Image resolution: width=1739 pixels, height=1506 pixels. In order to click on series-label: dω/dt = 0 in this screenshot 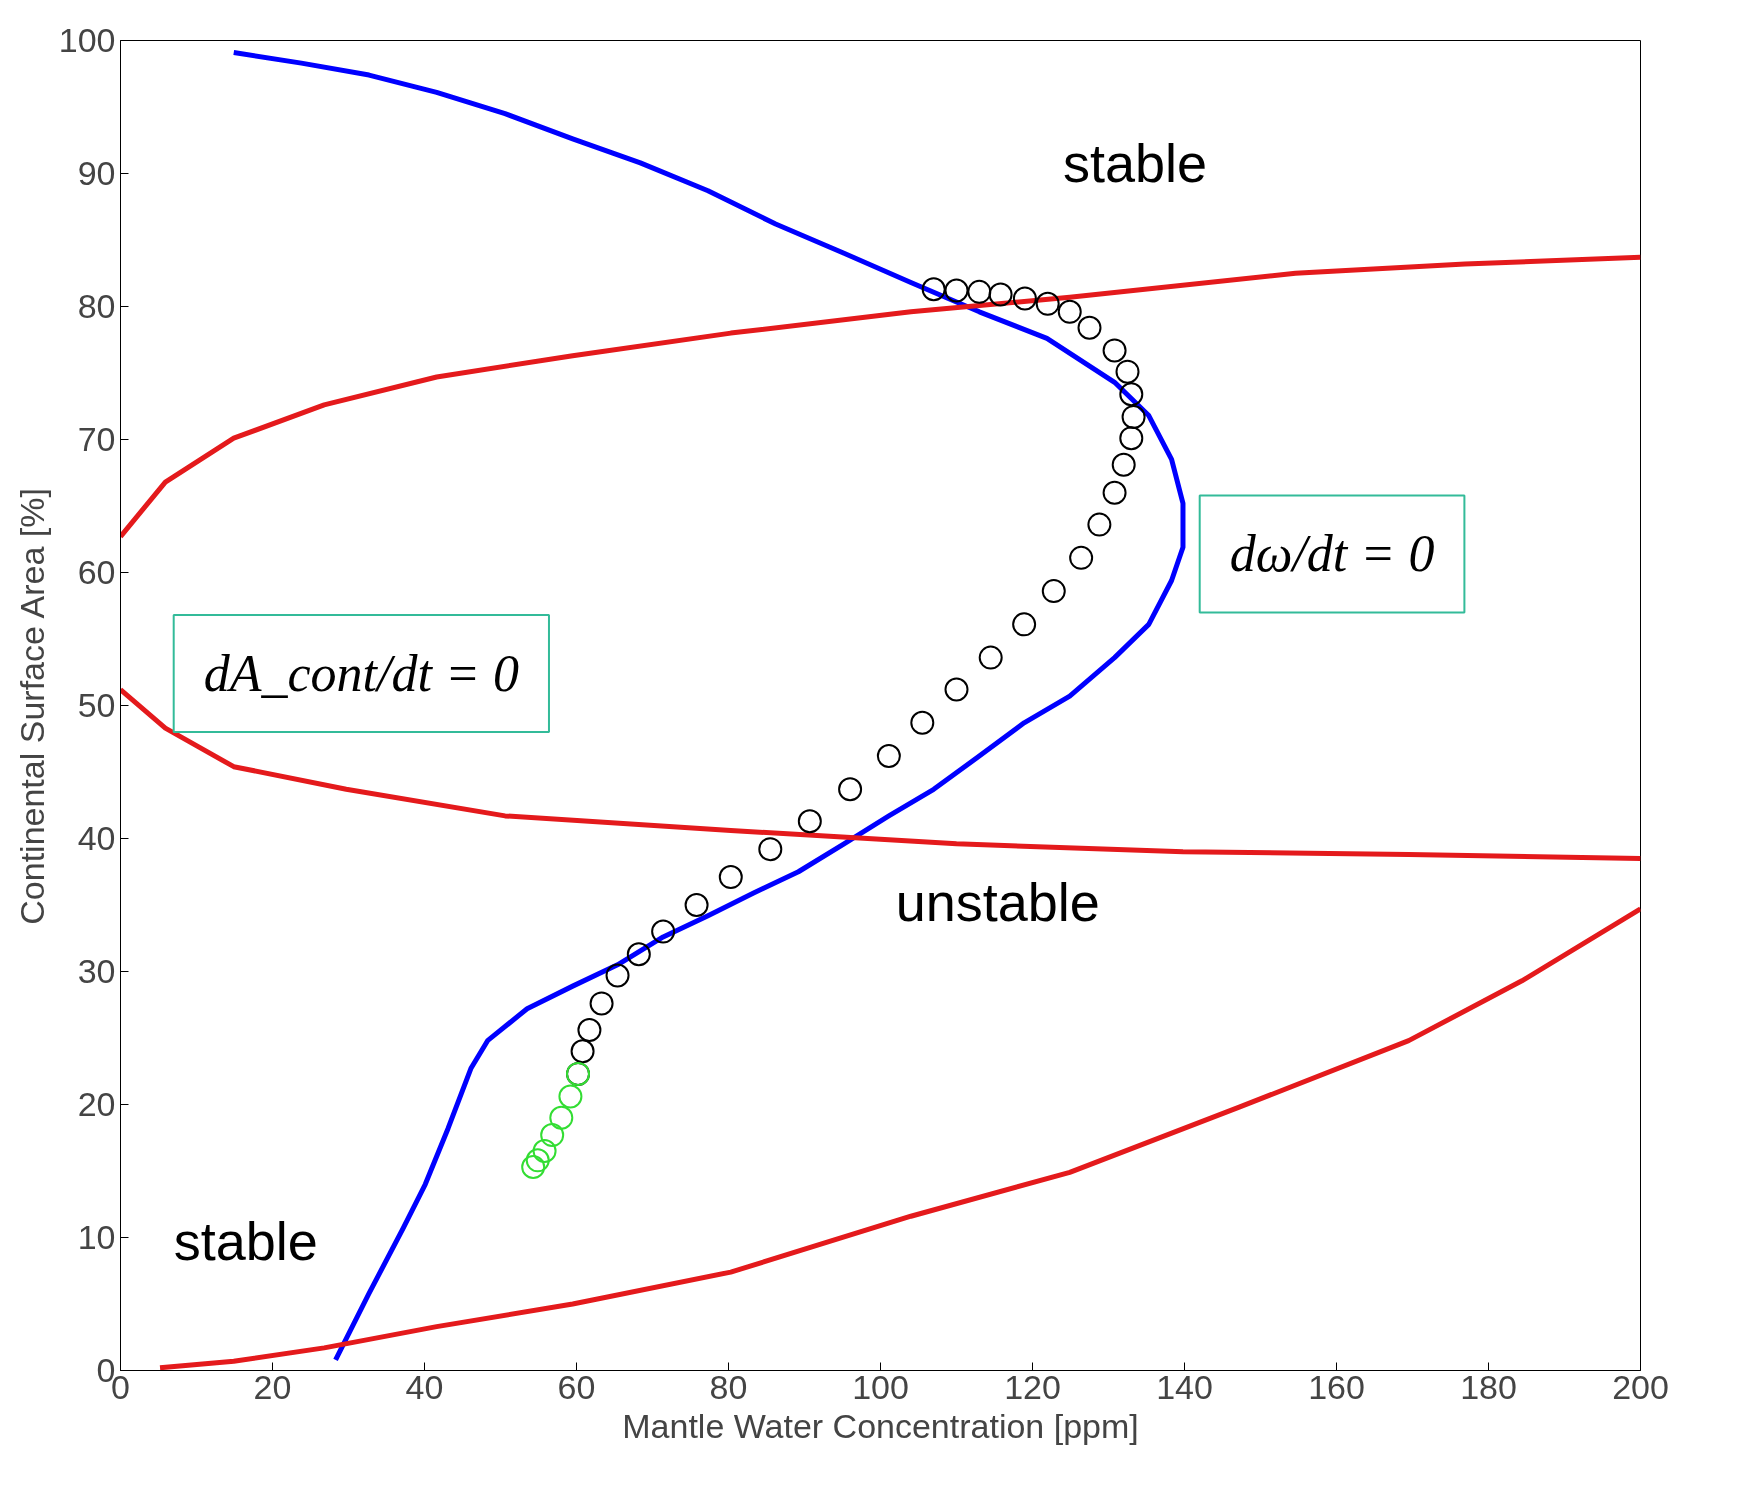, I will do `click(1332, 554)`.